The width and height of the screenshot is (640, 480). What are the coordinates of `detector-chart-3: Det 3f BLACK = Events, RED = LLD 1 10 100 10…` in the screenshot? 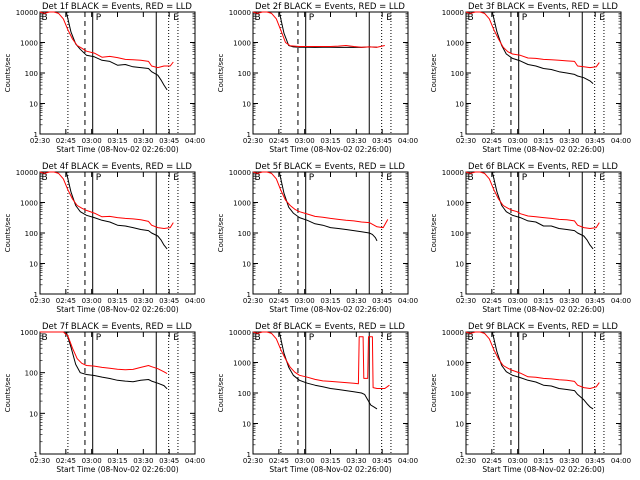 It's located at (530, 78).